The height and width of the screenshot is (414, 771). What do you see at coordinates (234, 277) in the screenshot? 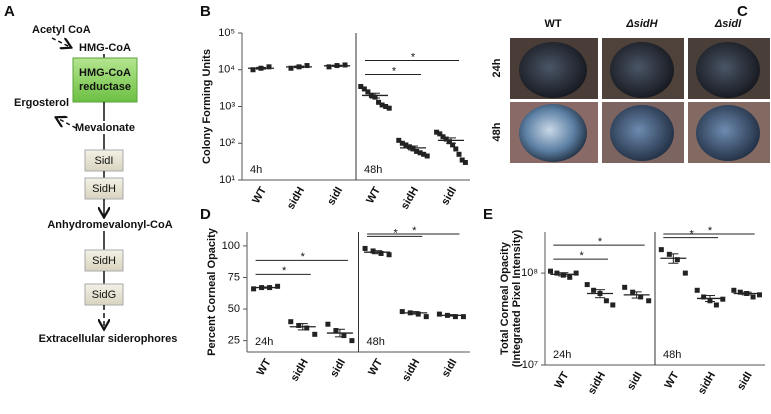
I see `y-tick-label: 75` at bounding box center [234, 277].